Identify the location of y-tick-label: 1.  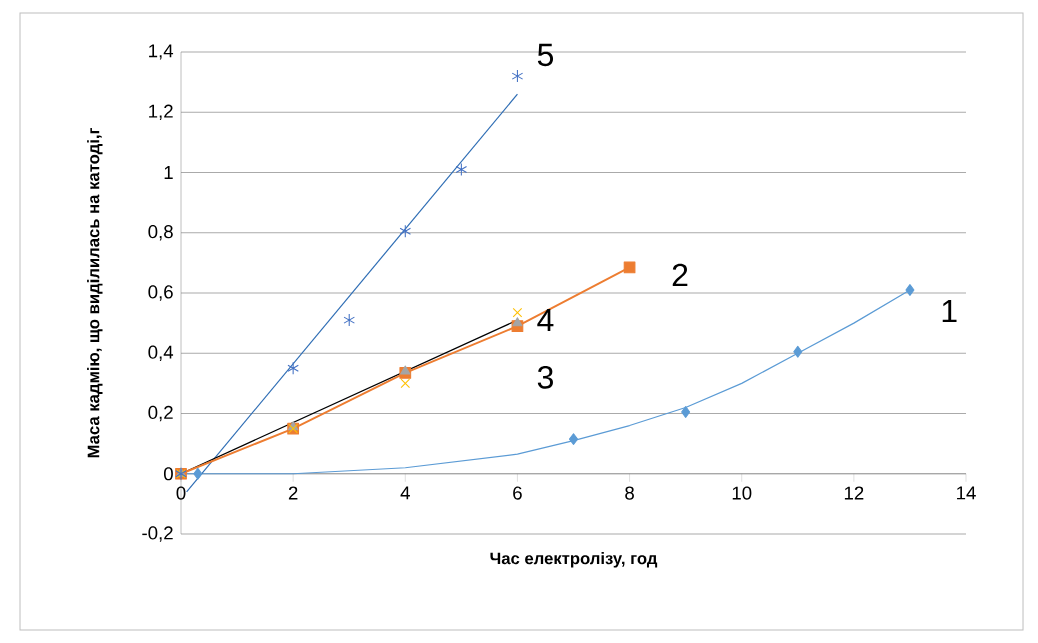
(168, 172).